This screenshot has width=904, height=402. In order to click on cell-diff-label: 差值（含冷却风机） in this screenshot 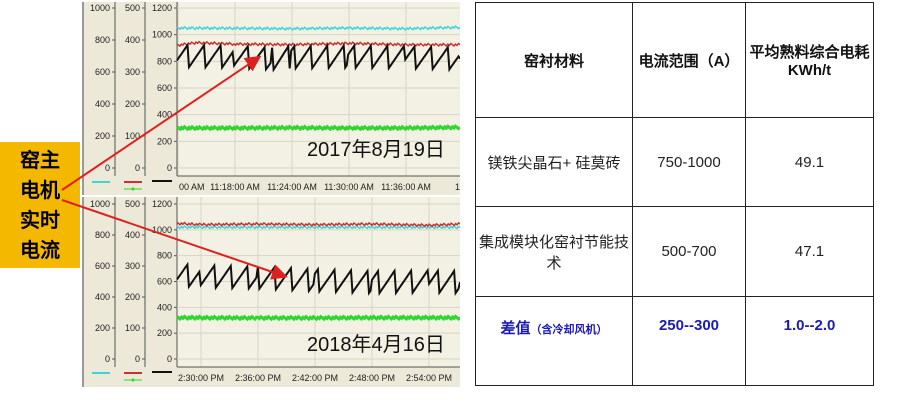, I will do `click(554, 341)`.